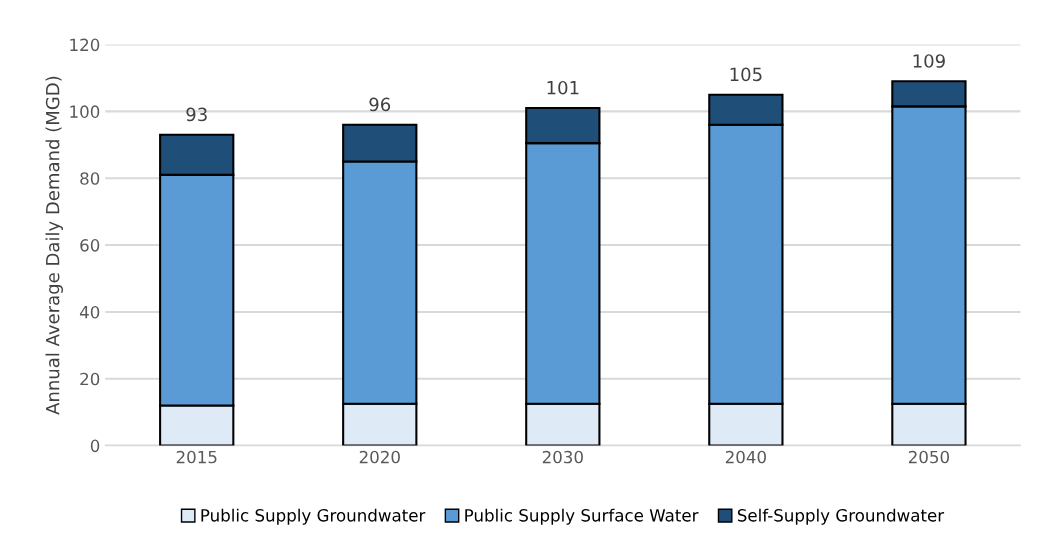 The width and height of the screenshot is (1052, 557). What do you see at coordinates (929, 457) in the screenshot?
I see `x-tick-label: 2050` at bounding box center [929, 457].